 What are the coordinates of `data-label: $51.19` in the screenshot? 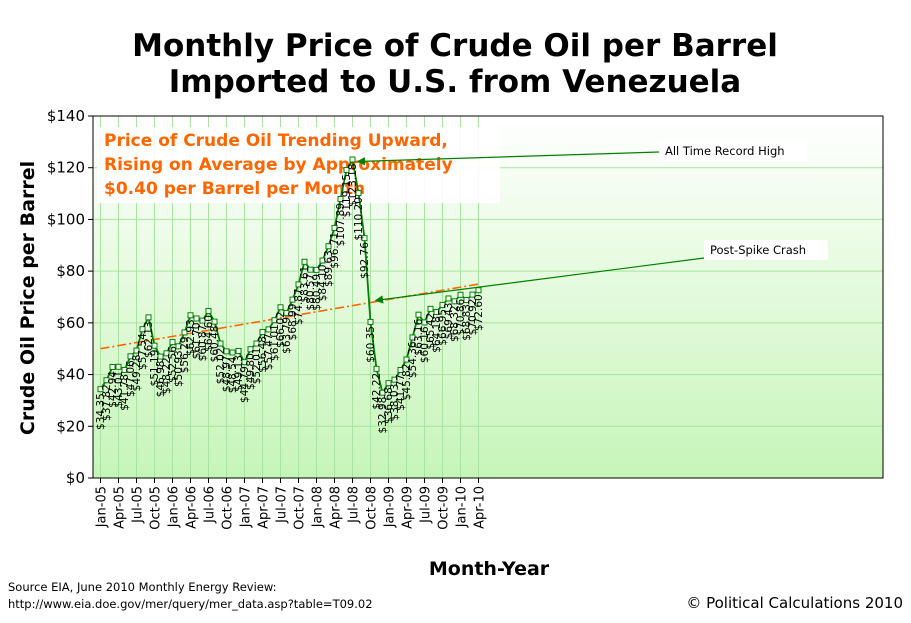 It's located at (155, 368).